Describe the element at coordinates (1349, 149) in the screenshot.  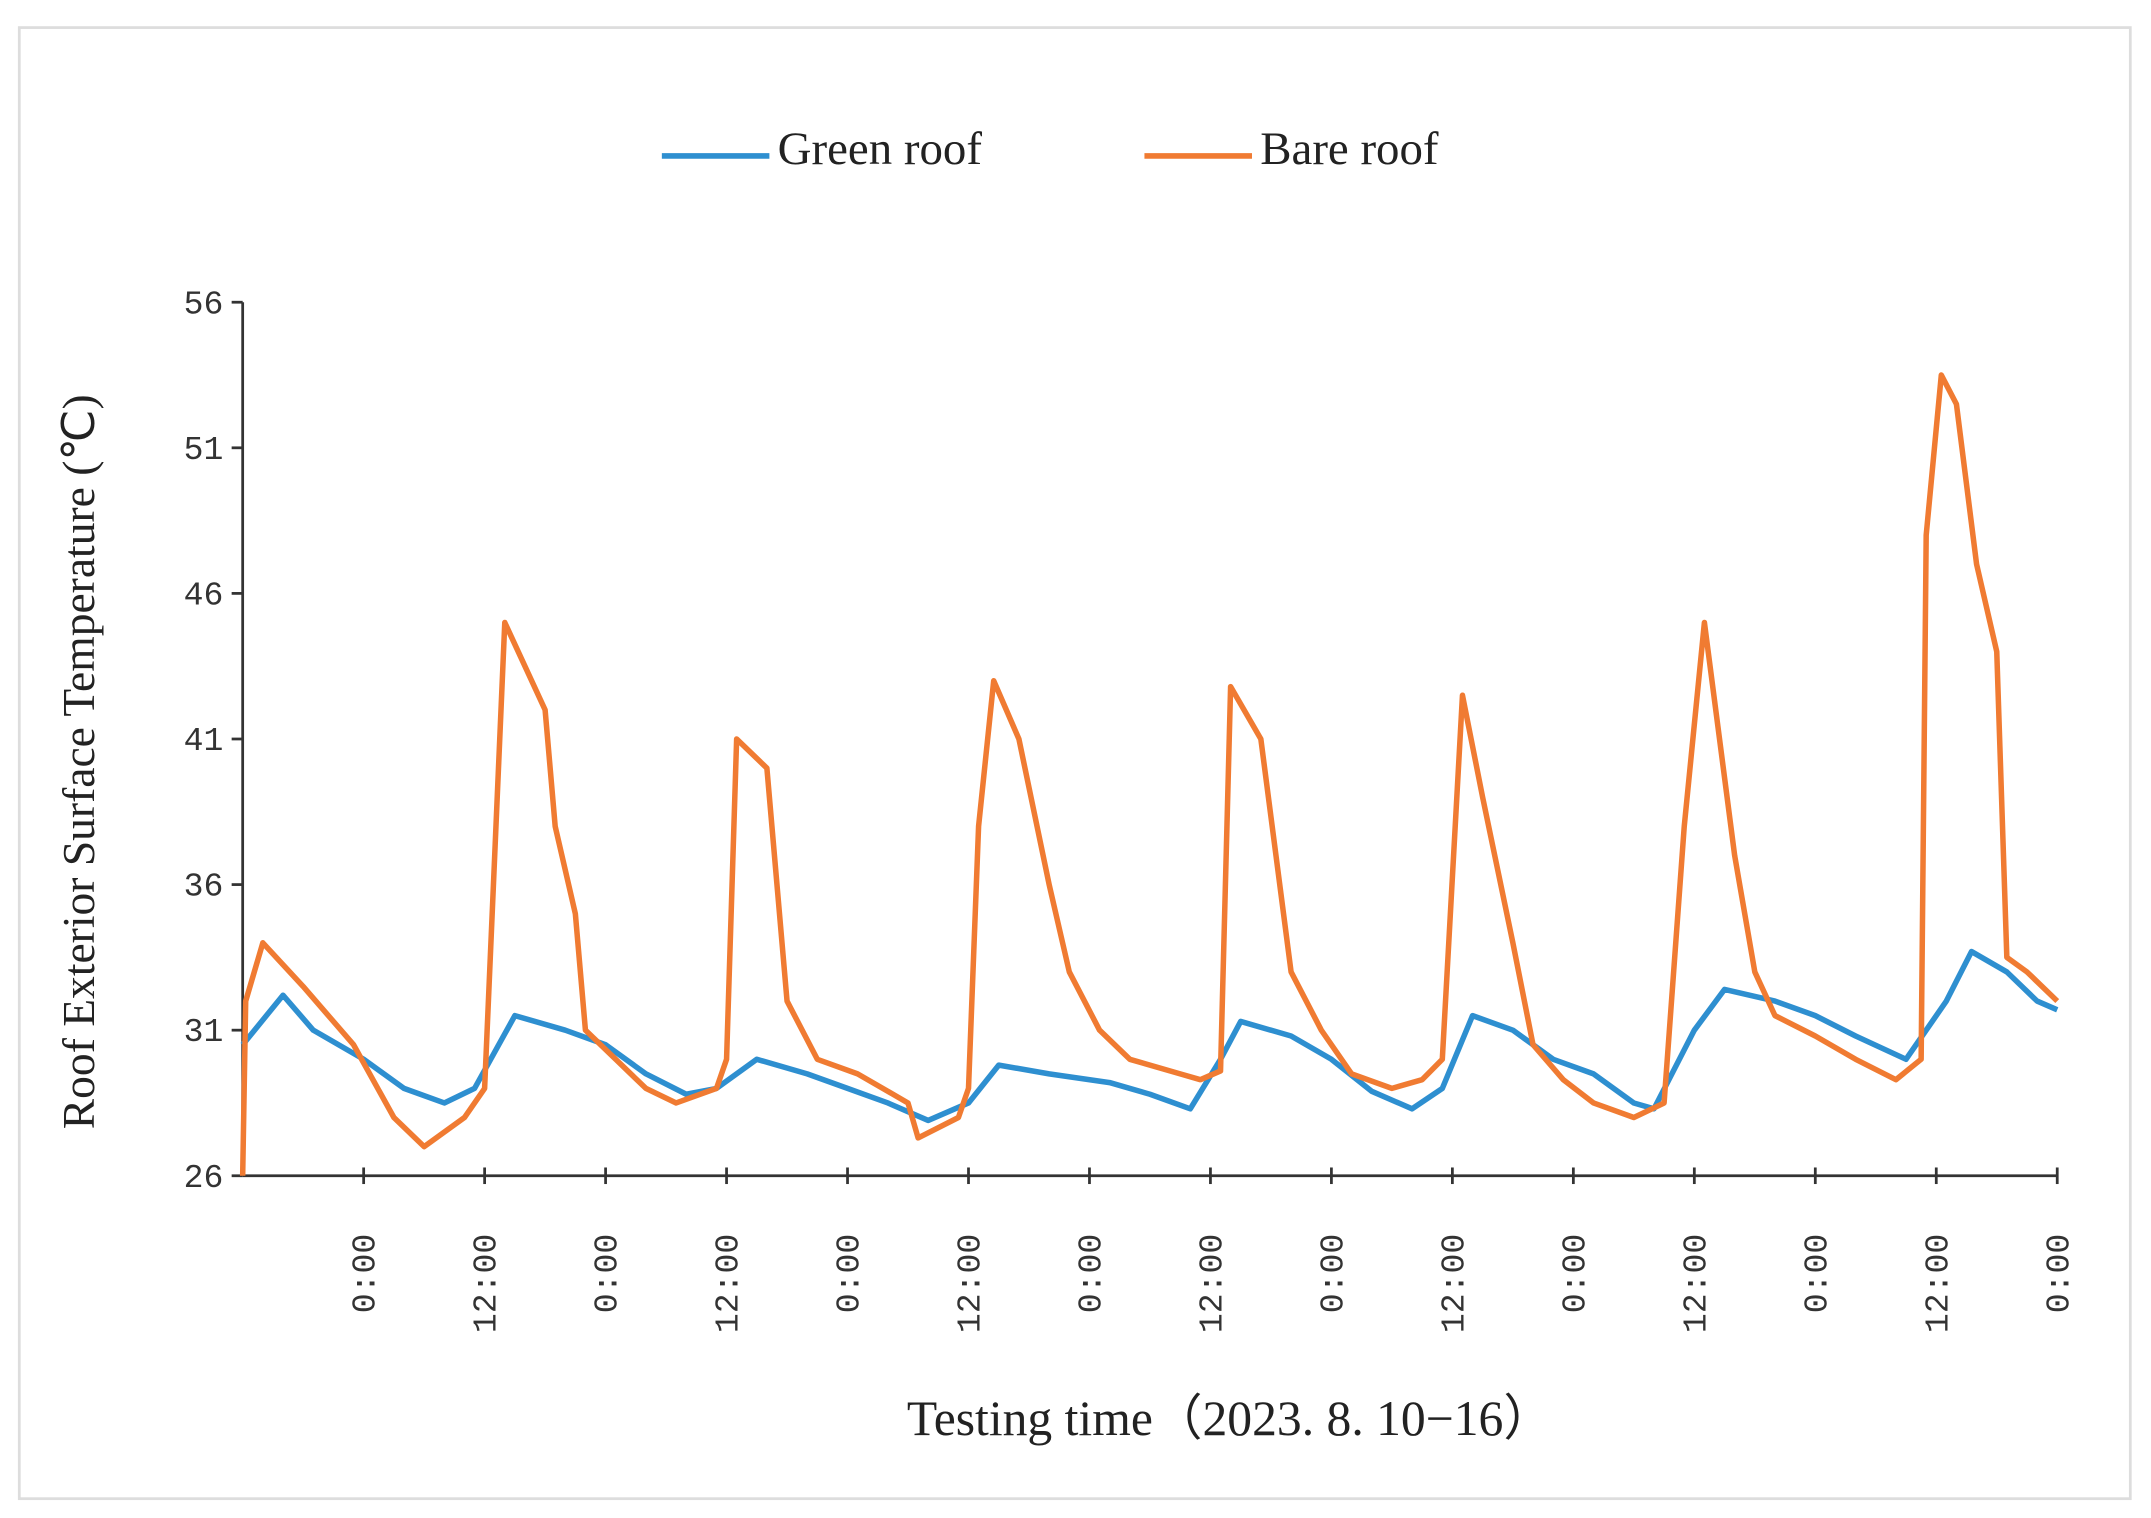
I see `legend-label: Bare roof` at that location.